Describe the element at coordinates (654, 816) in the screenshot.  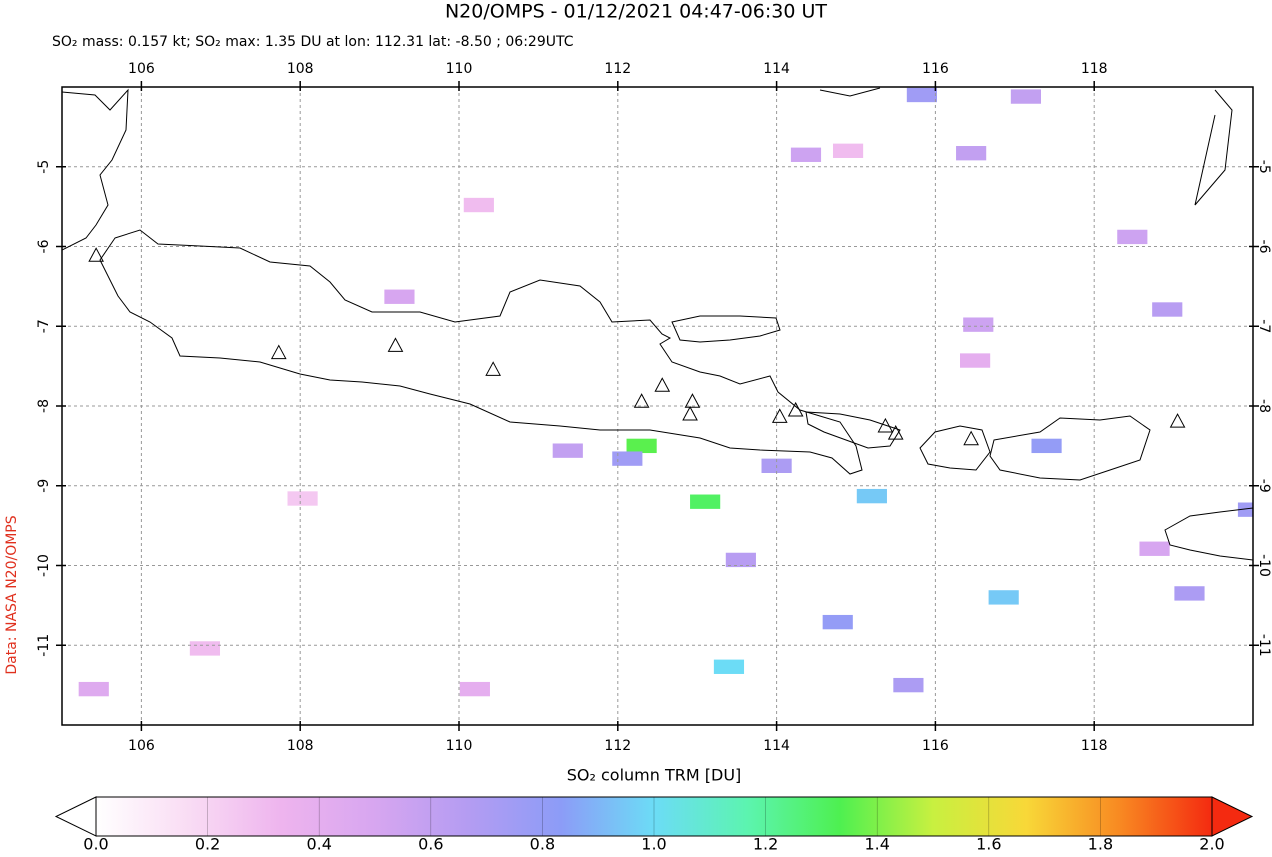
I see `colorbar` at that location.